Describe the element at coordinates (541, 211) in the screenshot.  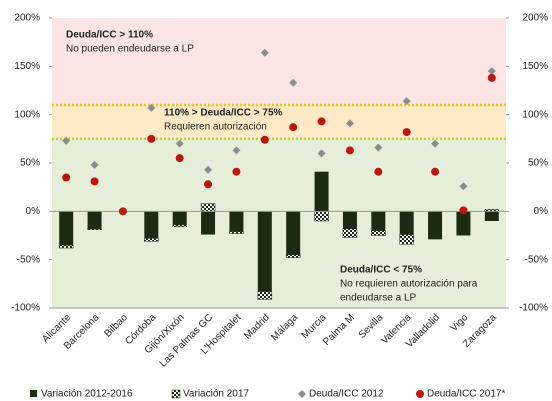
I see `y2-tick-label: 0%` at that location.